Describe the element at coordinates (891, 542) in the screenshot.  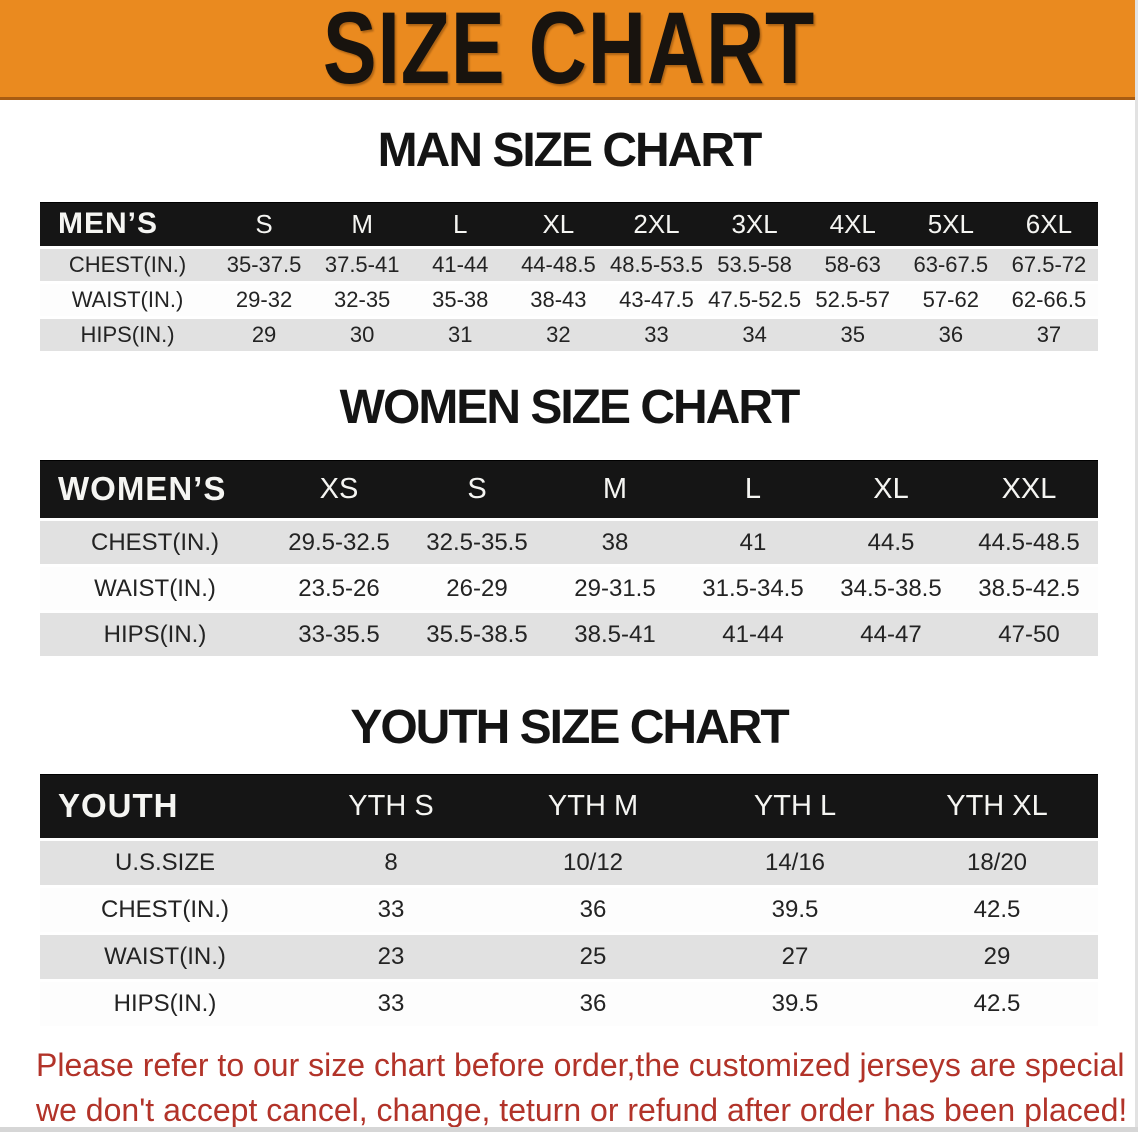
I see `women-value-cell: 44.5` at that location.